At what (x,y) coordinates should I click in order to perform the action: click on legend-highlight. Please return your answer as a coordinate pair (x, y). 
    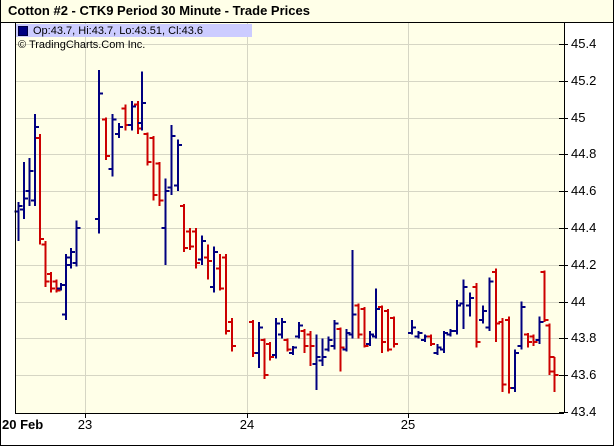
    Looking at the image, I should click on (134, 30).